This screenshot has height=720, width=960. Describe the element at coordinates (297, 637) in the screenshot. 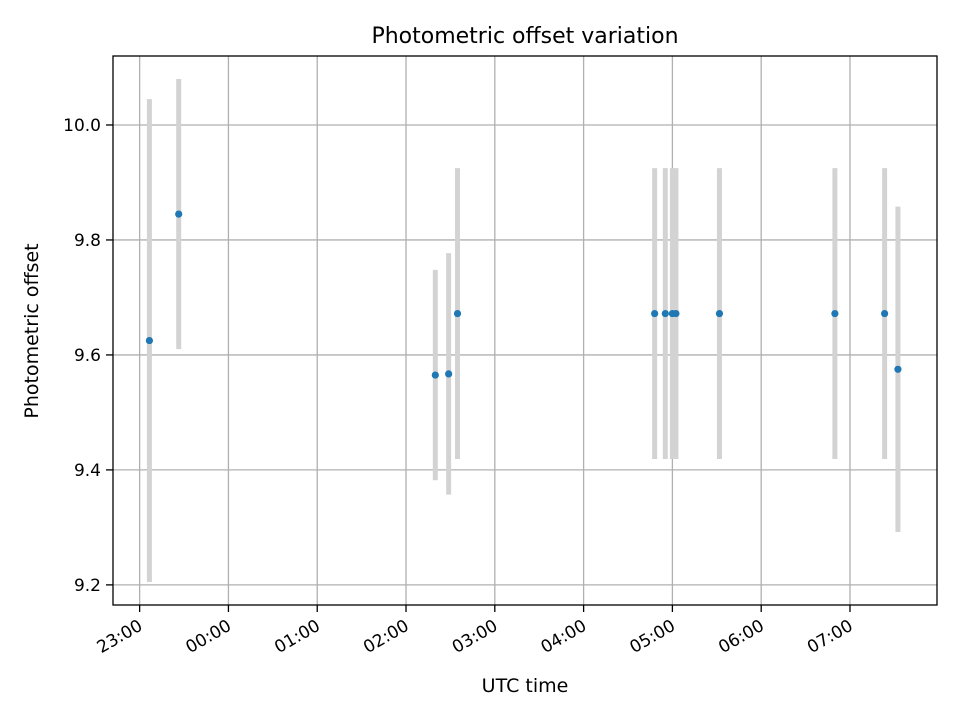

I see `x-tick-label: 01:00` at that location.